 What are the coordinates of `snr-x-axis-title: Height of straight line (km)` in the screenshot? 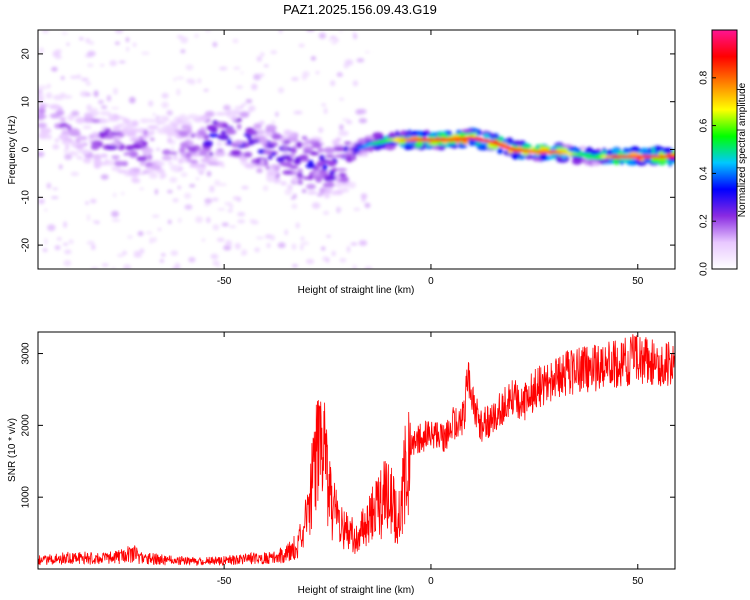 It's located at (356, 590).